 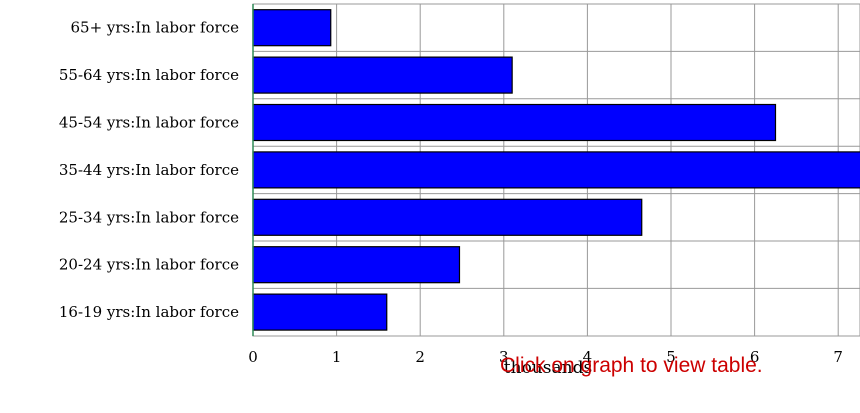 What do you see at coordinates (149, 265) in the screenshot?
I see `category-label: 20-24 yrs:In labor force` at bounding box center [149, 265].